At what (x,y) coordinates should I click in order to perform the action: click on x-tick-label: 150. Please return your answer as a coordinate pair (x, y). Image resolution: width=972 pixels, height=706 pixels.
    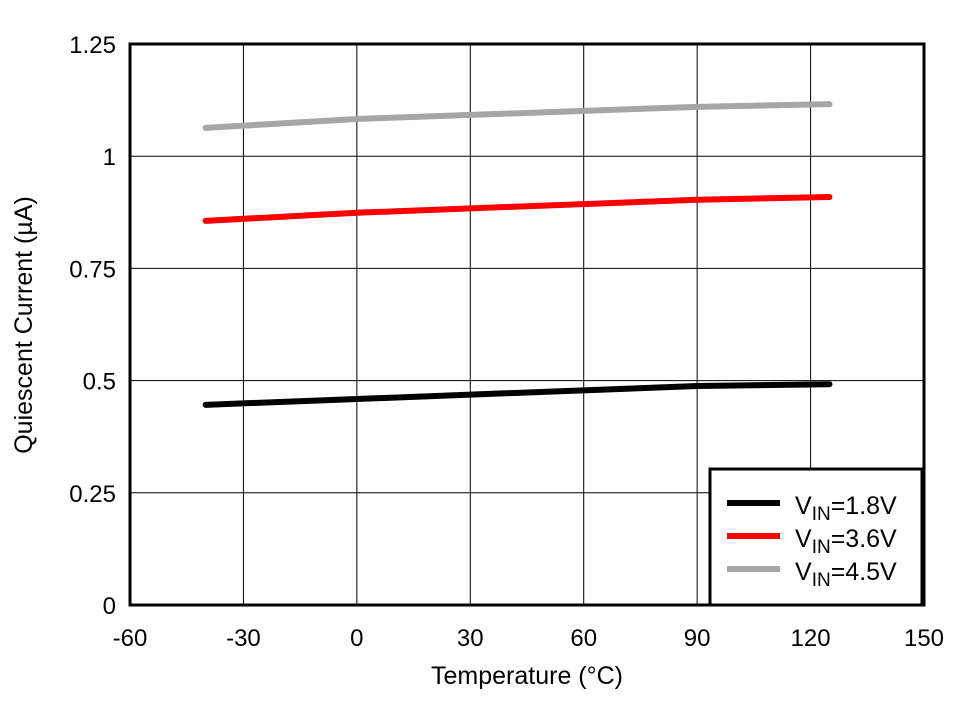
    Looking at the image, I should click on (924, 638).